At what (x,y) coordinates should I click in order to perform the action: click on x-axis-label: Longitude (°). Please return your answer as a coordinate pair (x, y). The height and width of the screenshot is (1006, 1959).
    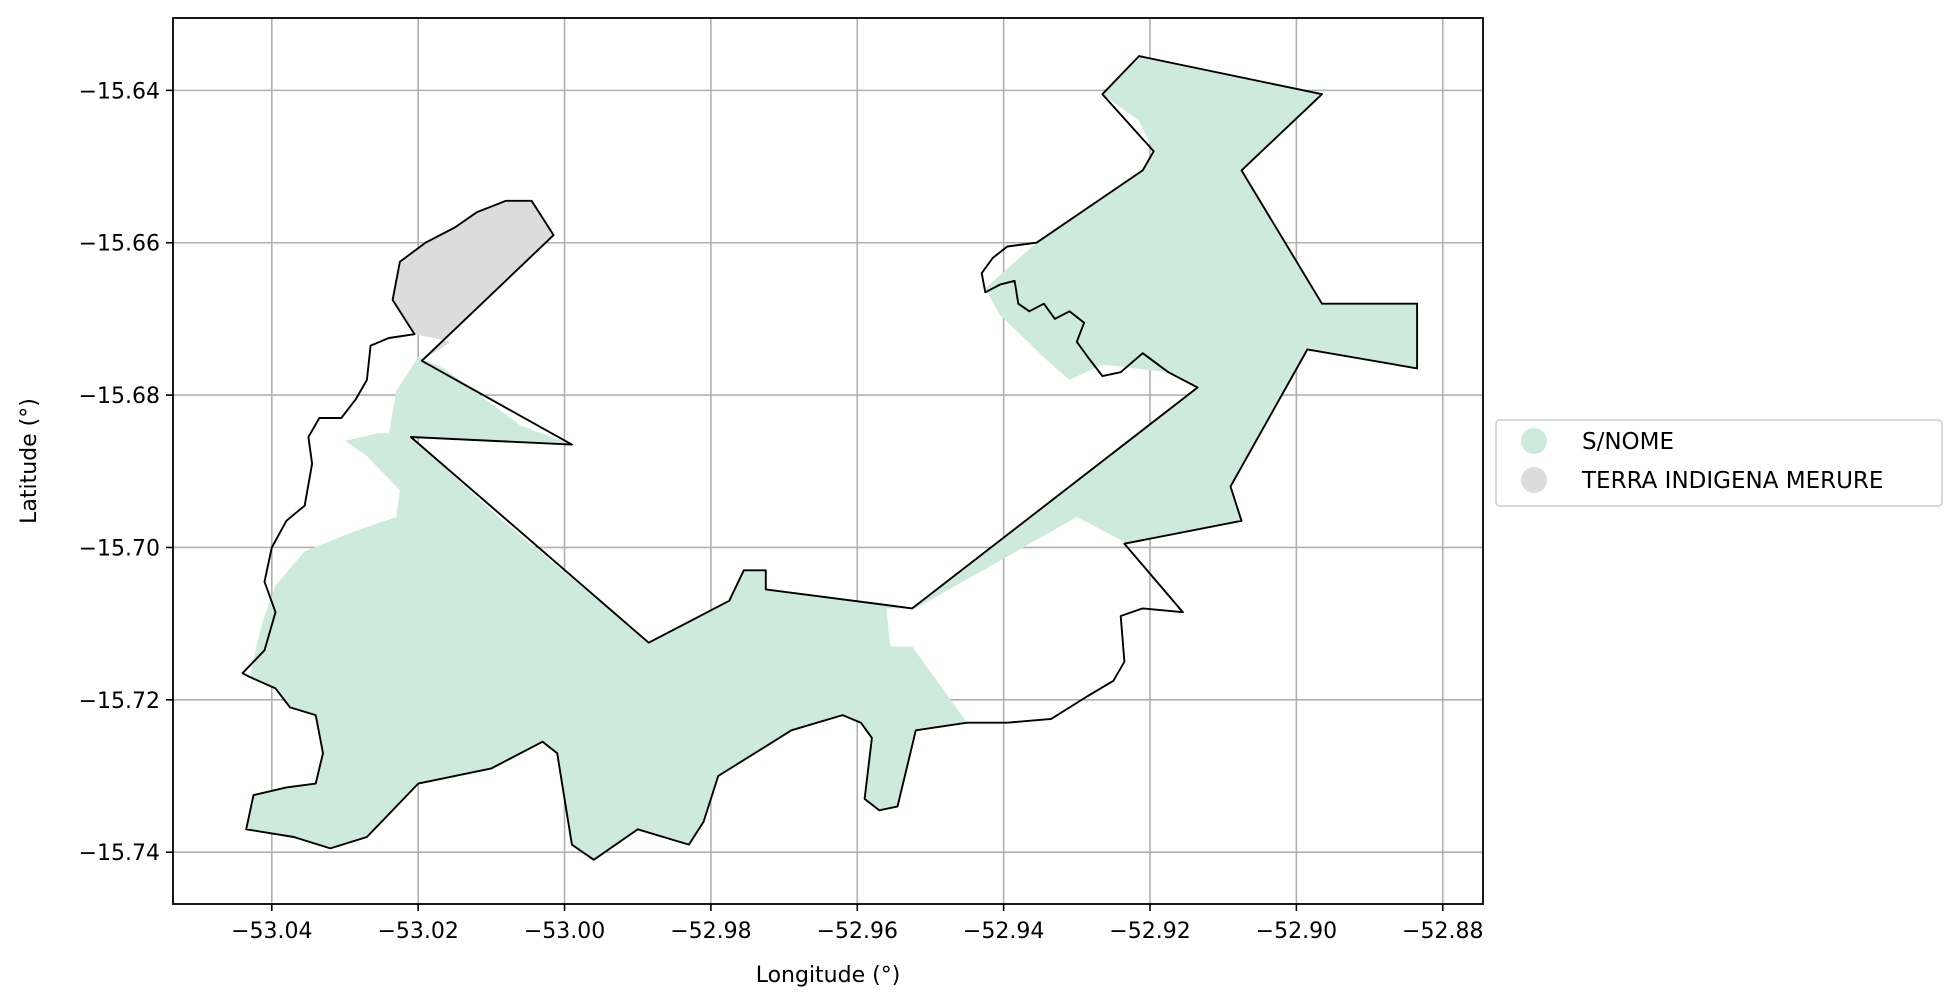
    Looking at the image, I should click on (828, 975).